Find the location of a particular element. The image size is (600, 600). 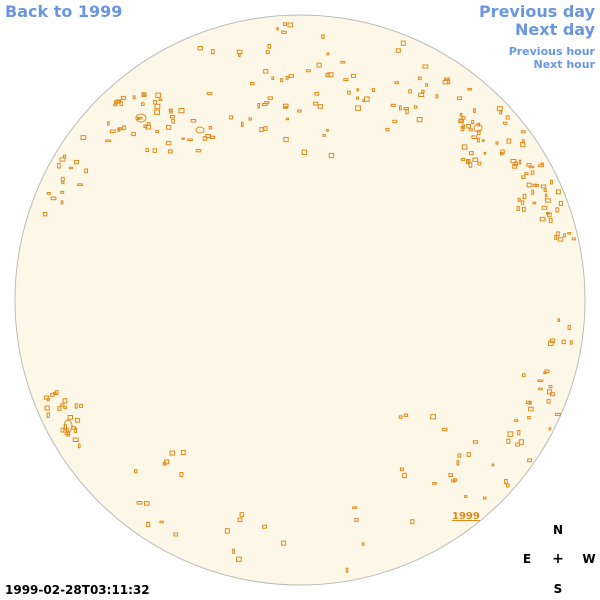

previous-day-link: Previous day is located at coordinates (536, 11).